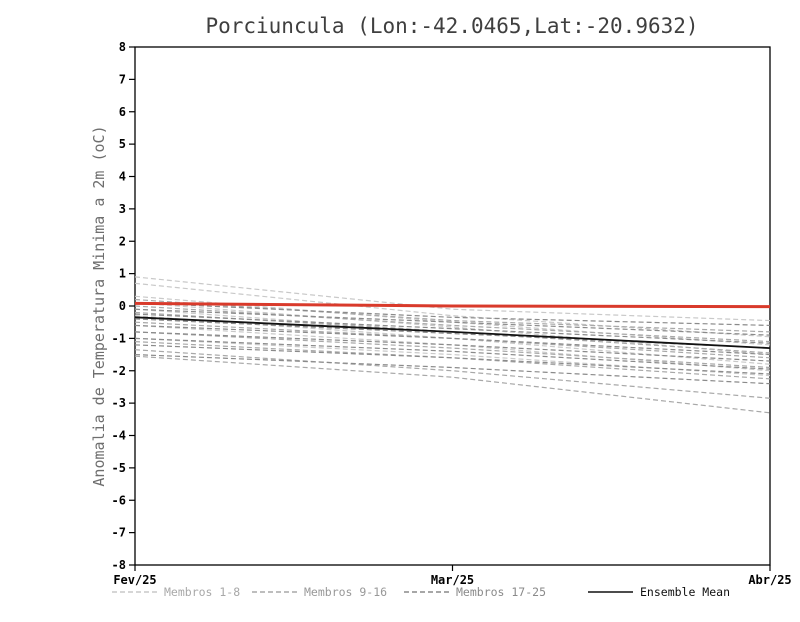 The height and width of the screenshot is (622, 800). I want to click on y-tick-label: 7, so click(122, 79).